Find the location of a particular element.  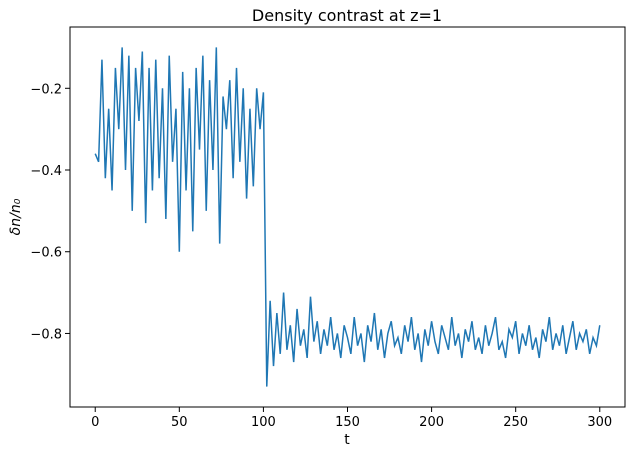

x-tick-label: 100 is located at coordinates (263, 422).